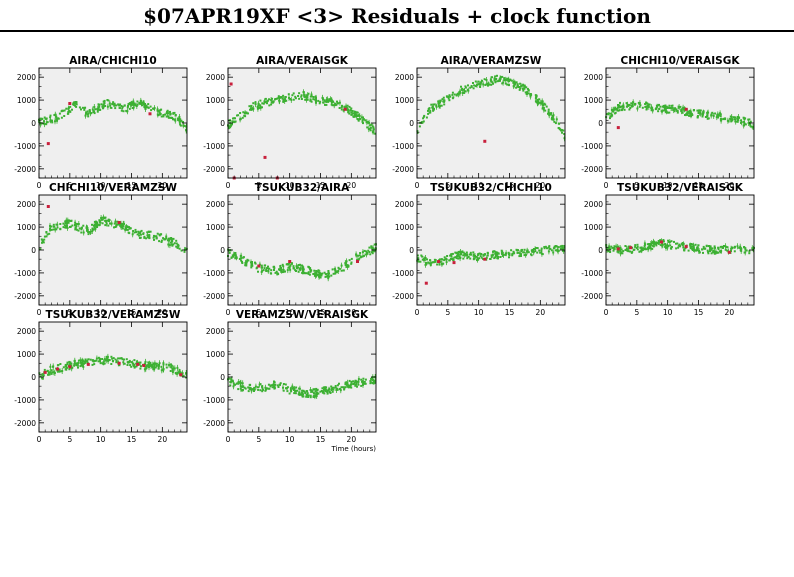 The width and height of the screenshot is (794, 577). I want to click on panel-title: AIRA/CHICHI10, so click(113, 61).